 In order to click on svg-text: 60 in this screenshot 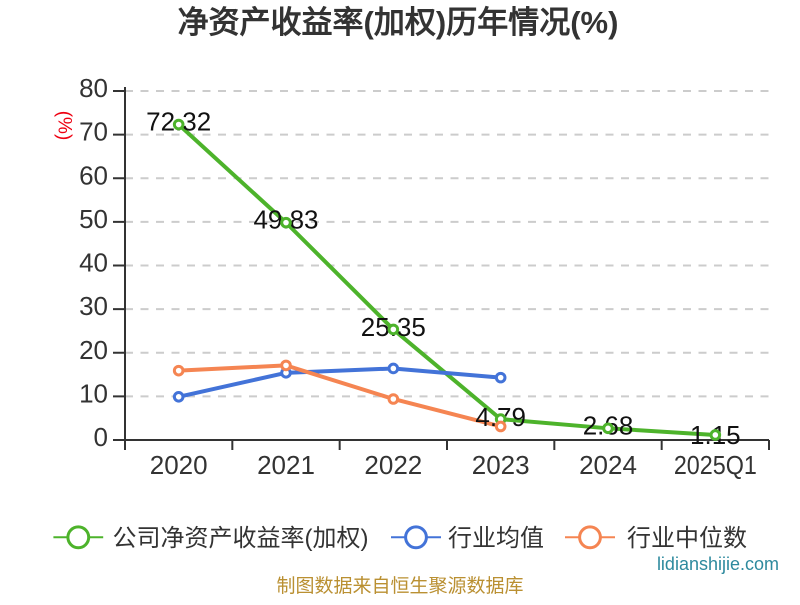, I will do `click(93, 175)`.